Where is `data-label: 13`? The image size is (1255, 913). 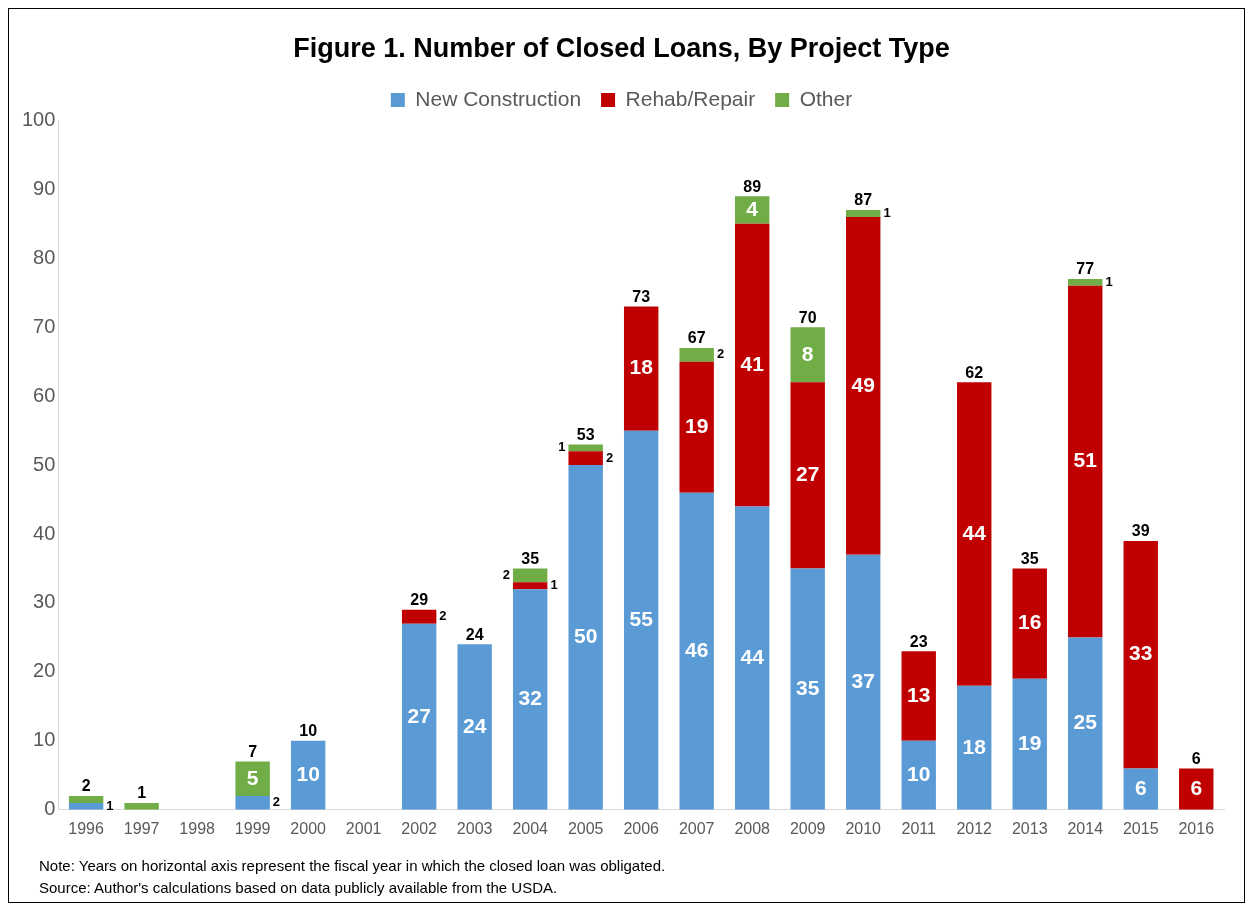 data-label: 13 is located at coordinates (919, 694).